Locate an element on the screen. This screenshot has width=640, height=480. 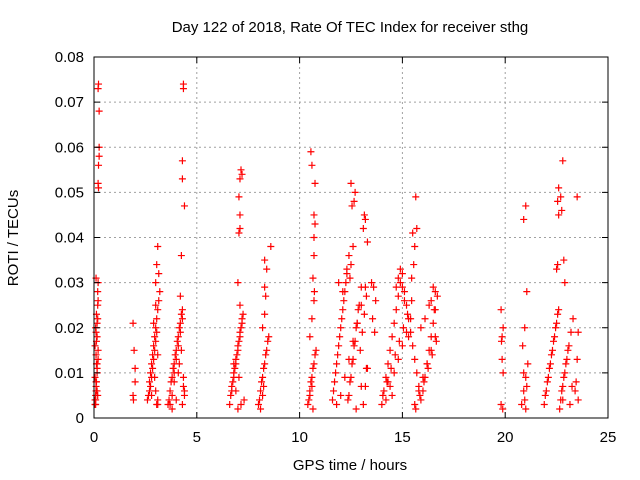
y-tick-label: 0.01 is located at coordinates (69, 373).